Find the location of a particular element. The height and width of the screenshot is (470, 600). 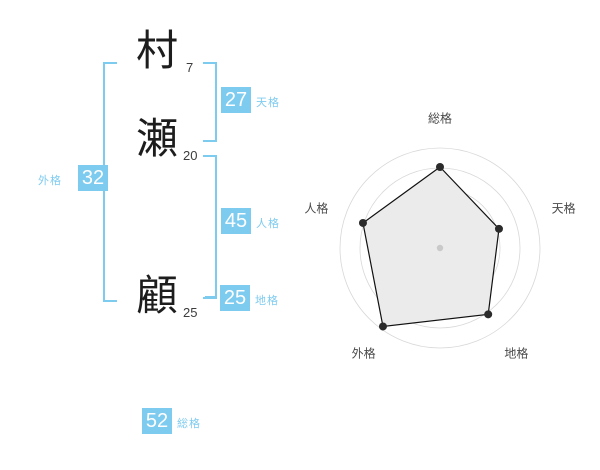

radar-axis-label-gaikaku: 外格 is located at coordinates (363, 353).